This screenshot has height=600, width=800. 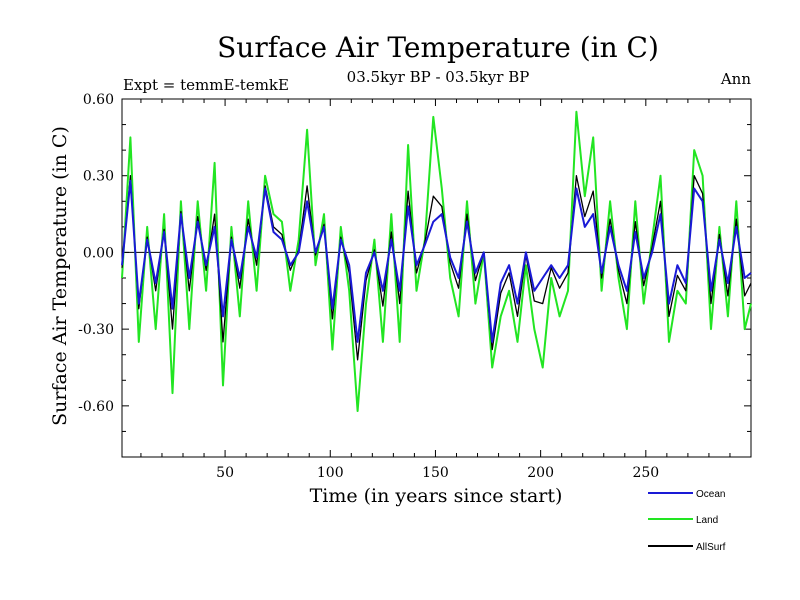 What do you see at coordinates (438, 77) in the screenshot?
I see `chart-subtitle: 03.5kyr BP - 03.5kyr BP` at bounding box center [438, 77].